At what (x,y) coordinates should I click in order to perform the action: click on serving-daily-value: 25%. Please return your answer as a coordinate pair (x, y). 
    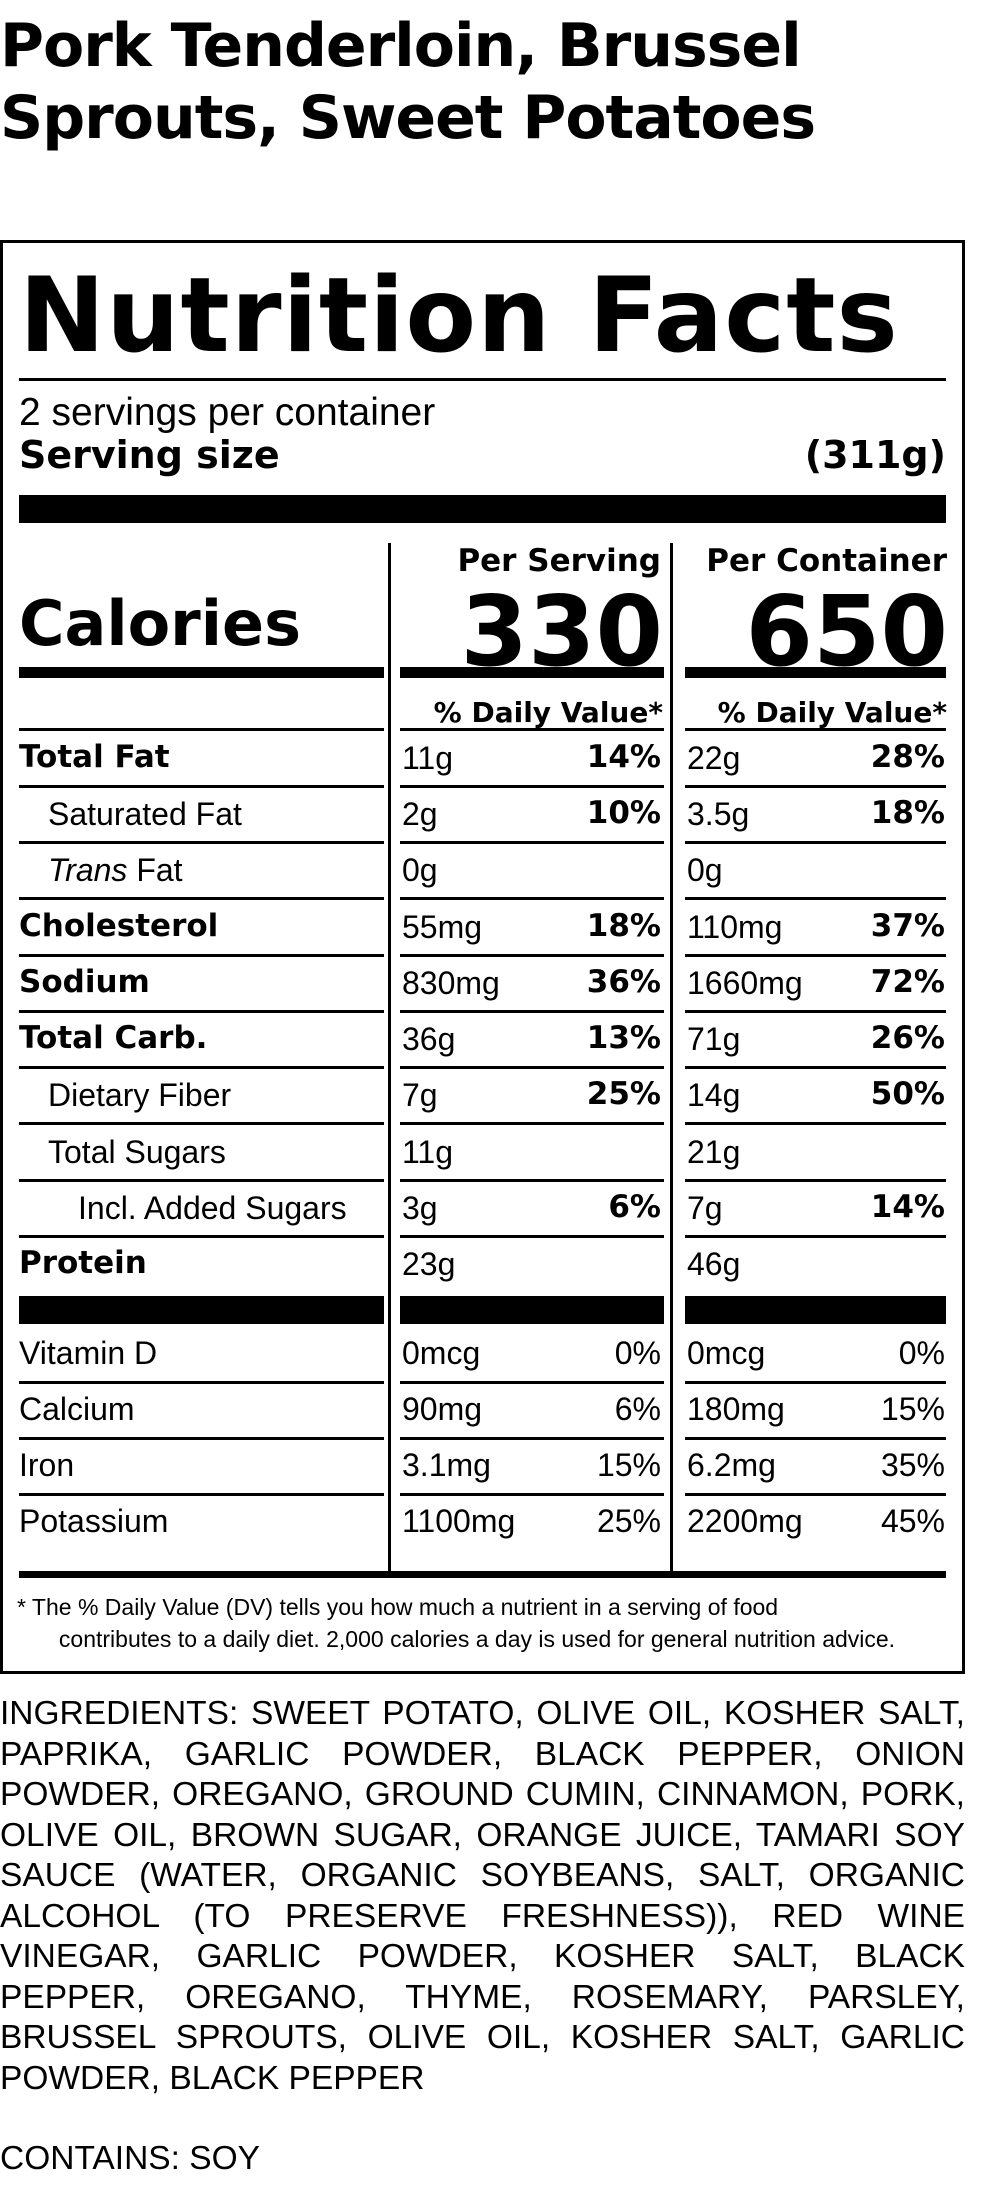
    Looking at the image, I should click on (628, 1521).